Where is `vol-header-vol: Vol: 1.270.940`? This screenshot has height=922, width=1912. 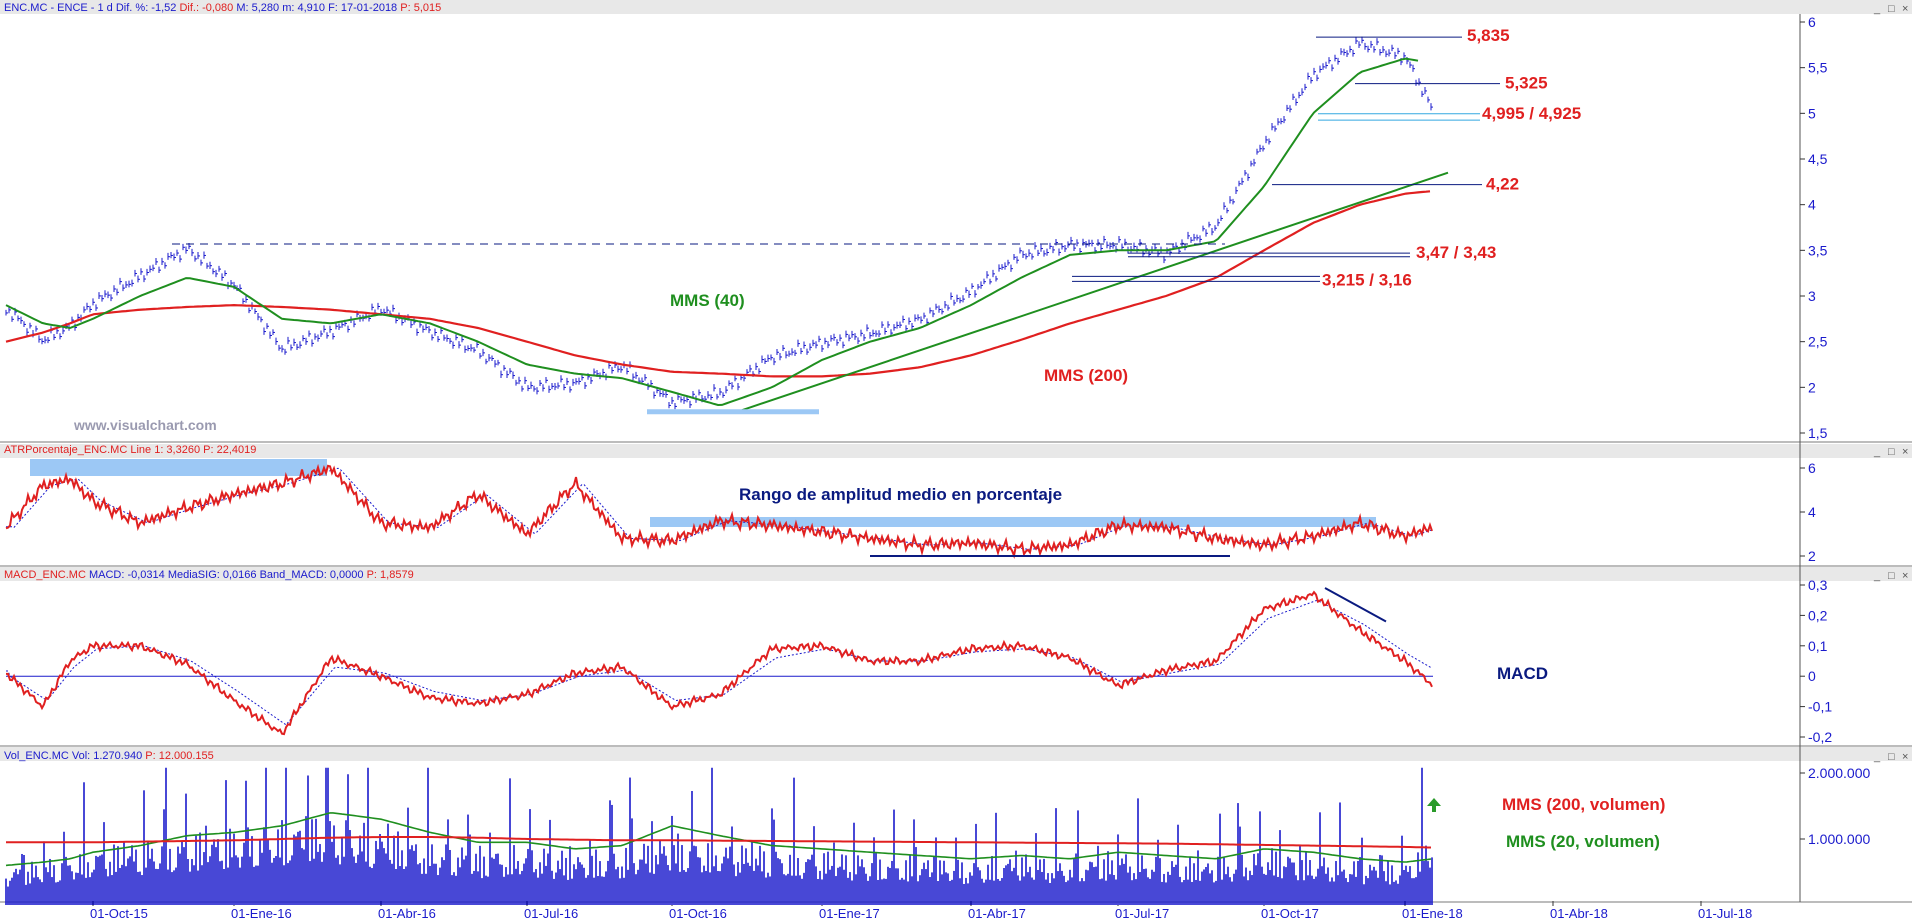
vol-header-vol: Vol: 1.270.940 is located at coordinates (107, 756).